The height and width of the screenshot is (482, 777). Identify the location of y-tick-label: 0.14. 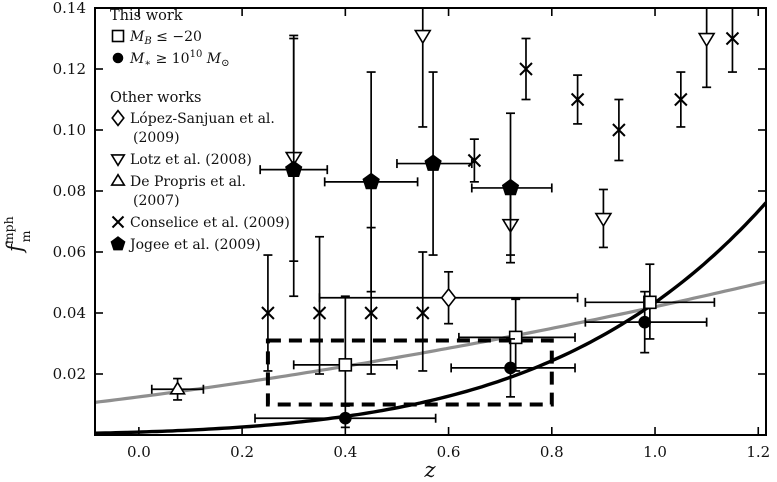
(69, 8).